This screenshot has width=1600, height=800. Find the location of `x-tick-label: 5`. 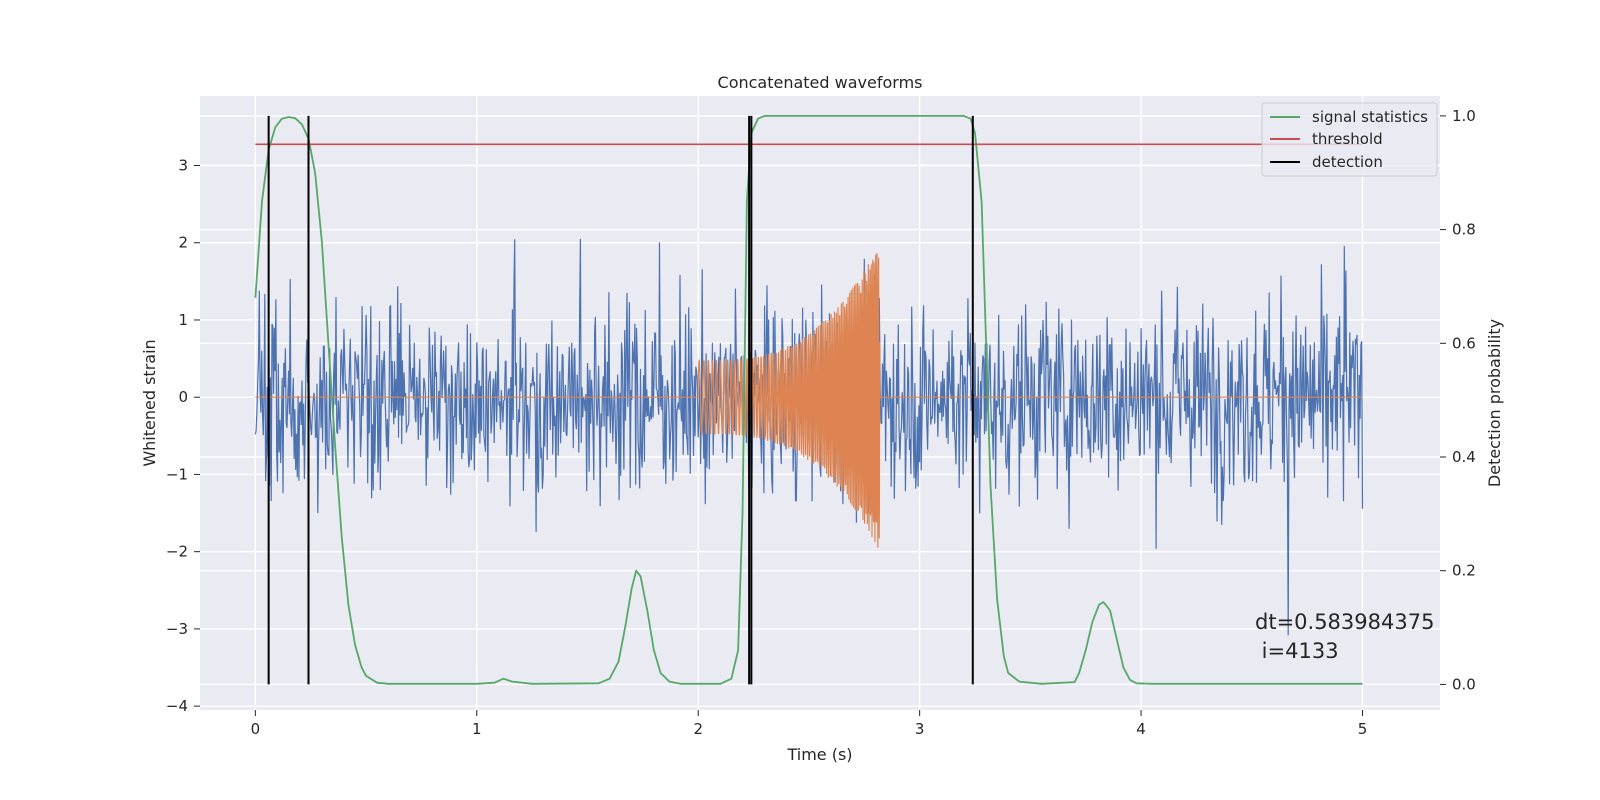

x-tick-label: 5 is located at coordinates (1363, 729).